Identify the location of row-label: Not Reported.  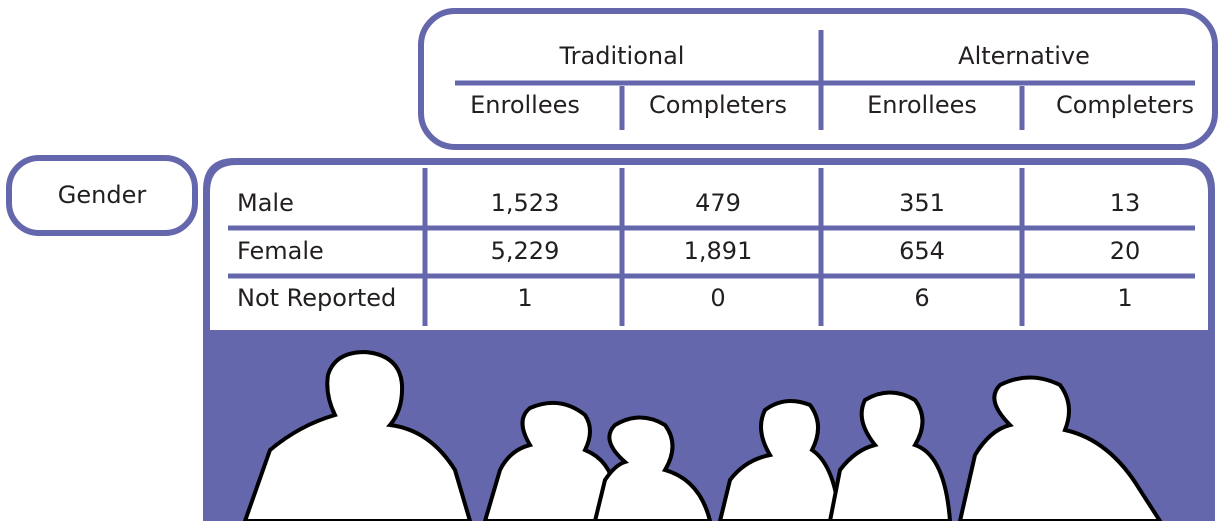
(316, 298).